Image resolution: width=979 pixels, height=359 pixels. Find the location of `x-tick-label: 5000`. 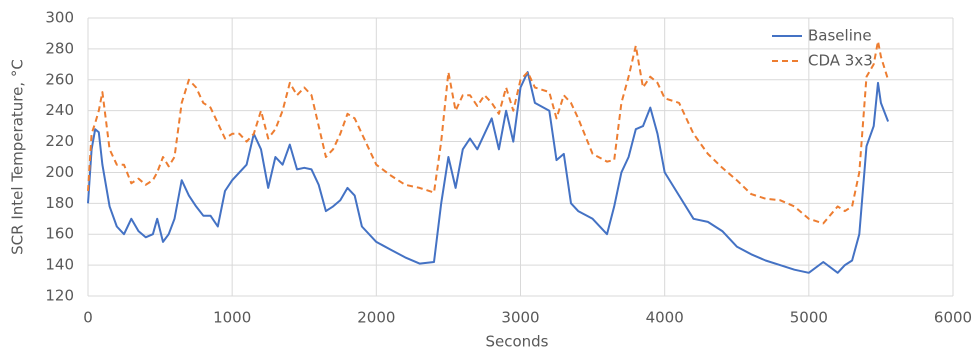

x-tick-label: 5000 is located at coordinates (809, 318).